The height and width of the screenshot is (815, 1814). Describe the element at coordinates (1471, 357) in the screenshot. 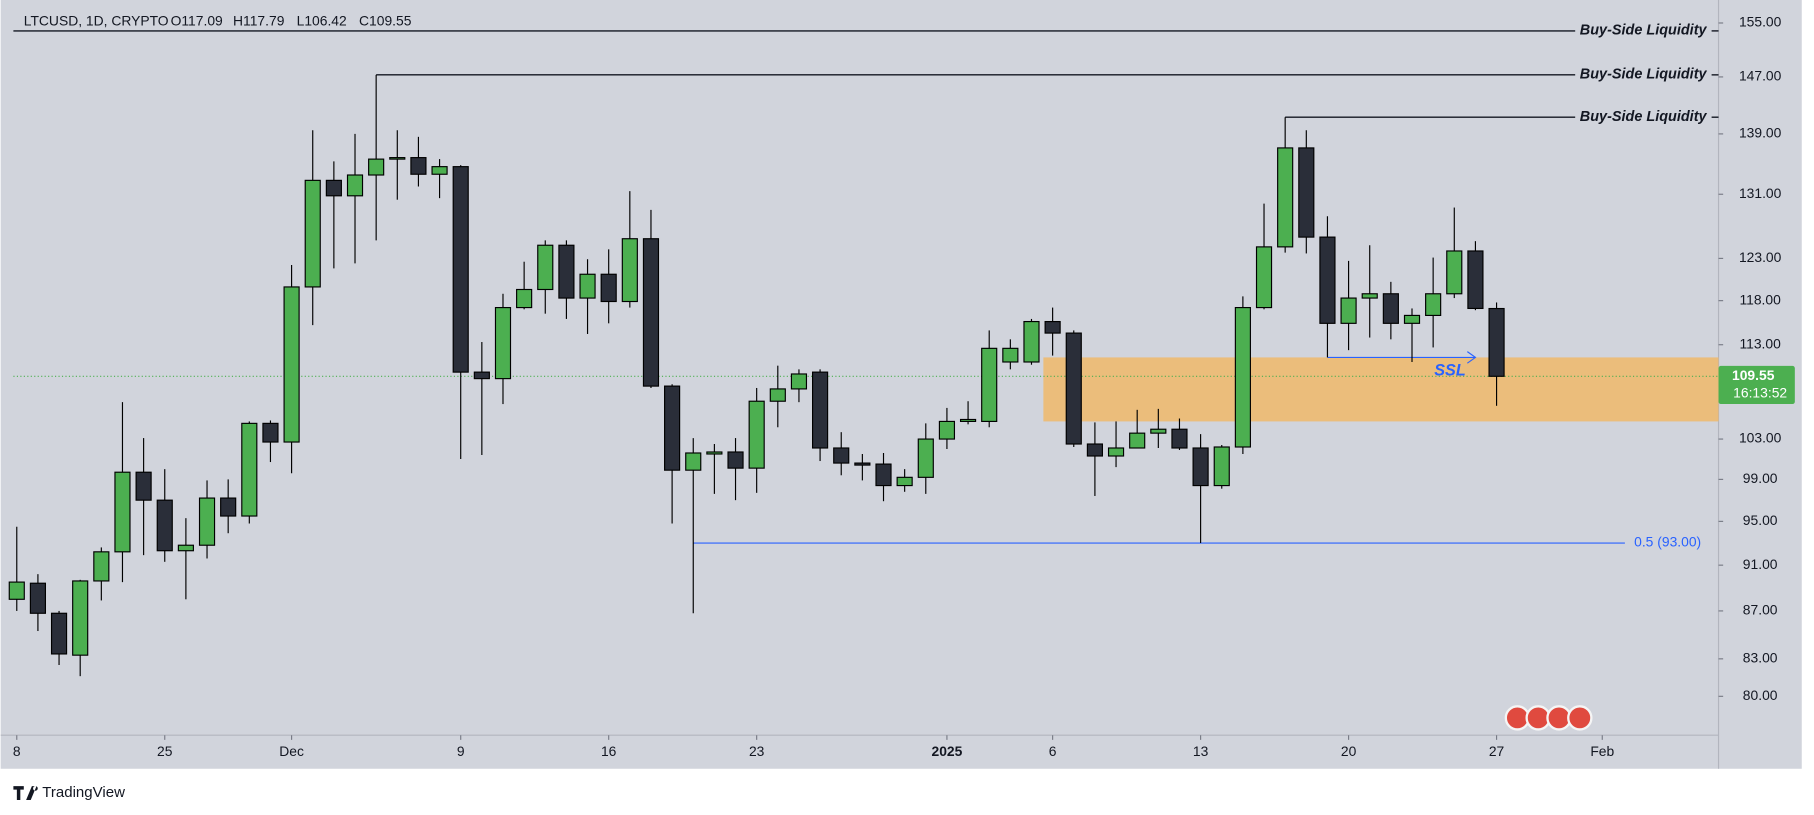

I see `ssl-arrowhead` at that location.